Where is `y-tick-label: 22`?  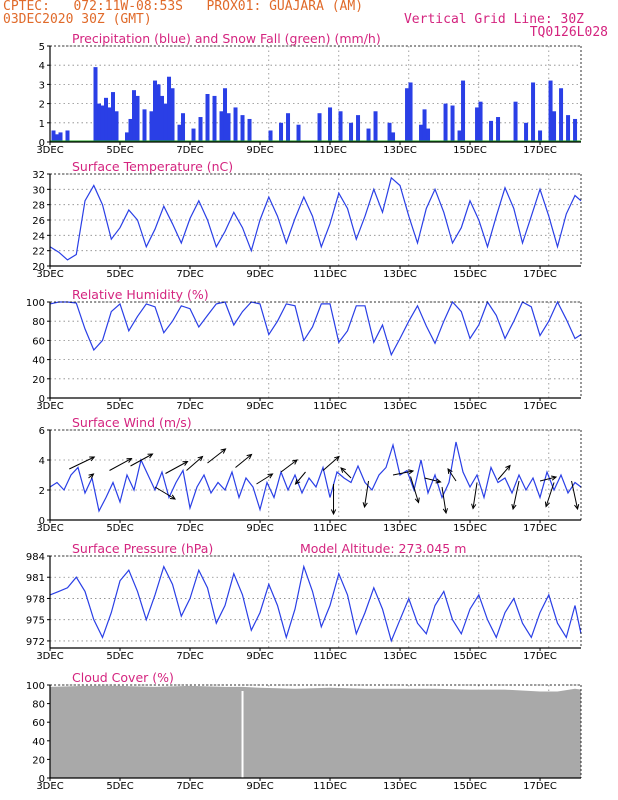
y-tick-label: 22 is located at coordinates (38, 252).